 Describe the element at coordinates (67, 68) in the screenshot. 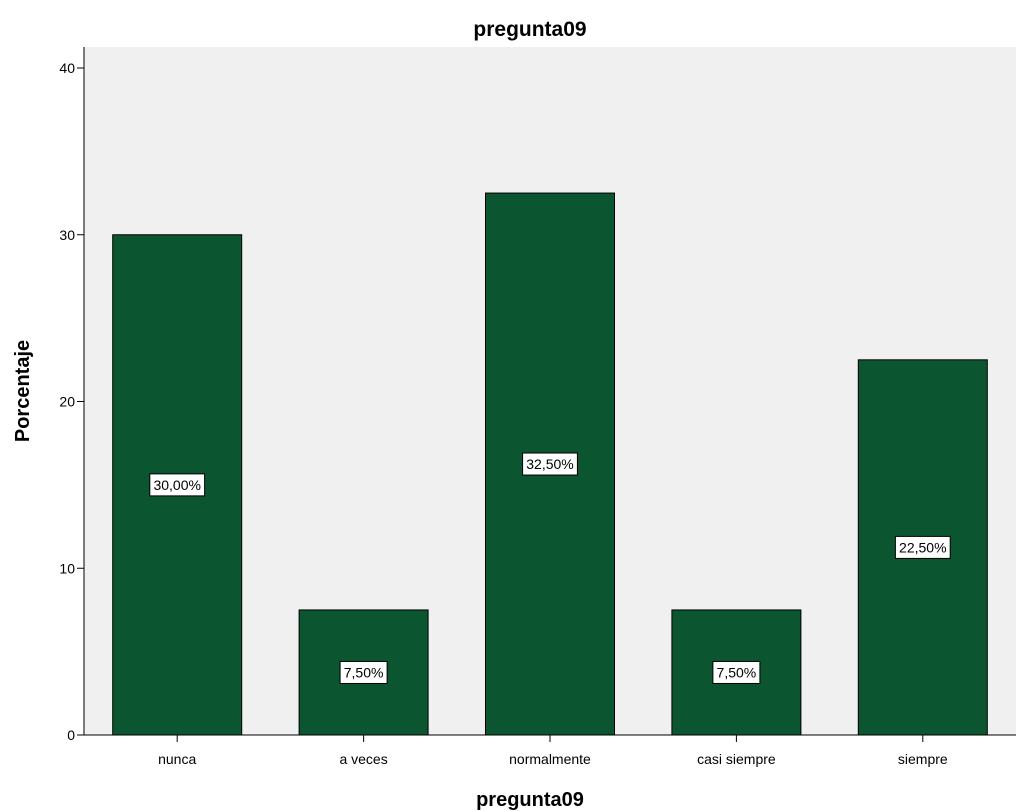

I see `y-tick-label: 40` at that location.